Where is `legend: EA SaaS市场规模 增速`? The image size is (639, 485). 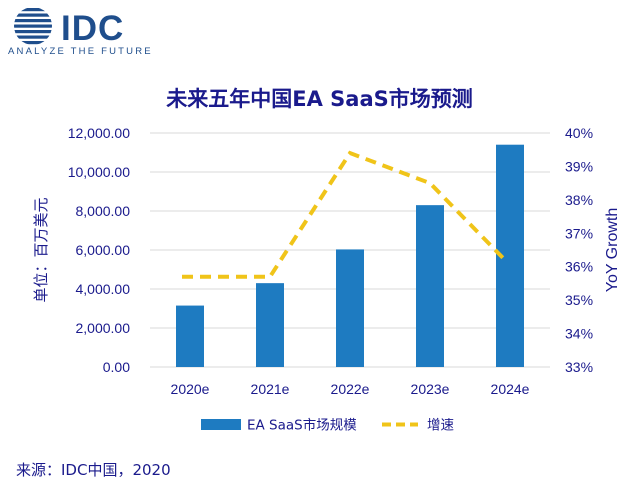 legend: EA SaaS市场规模 增速 is located at coordinates (327, 425).